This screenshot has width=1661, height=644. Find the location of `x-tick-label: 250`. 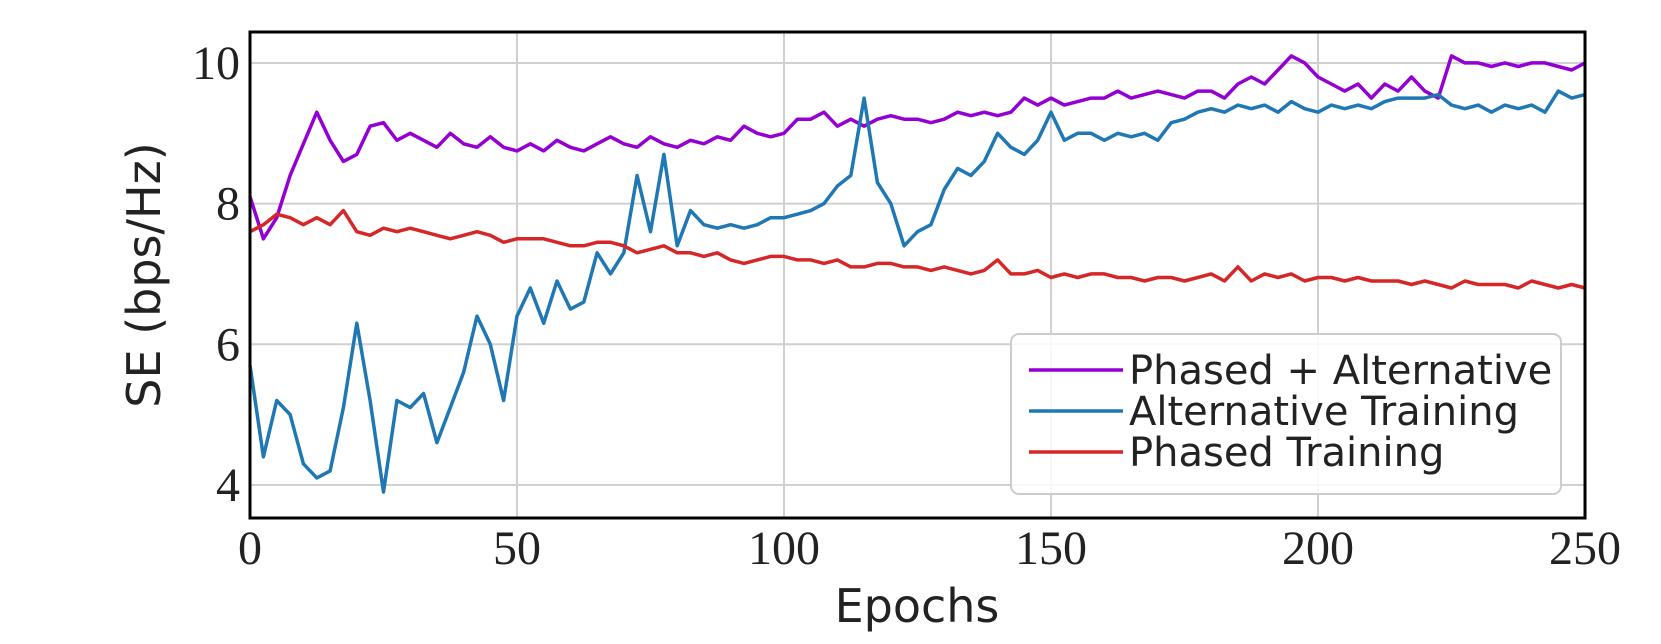

x-tick-label: 250 is located at coordinates (1585, 548).